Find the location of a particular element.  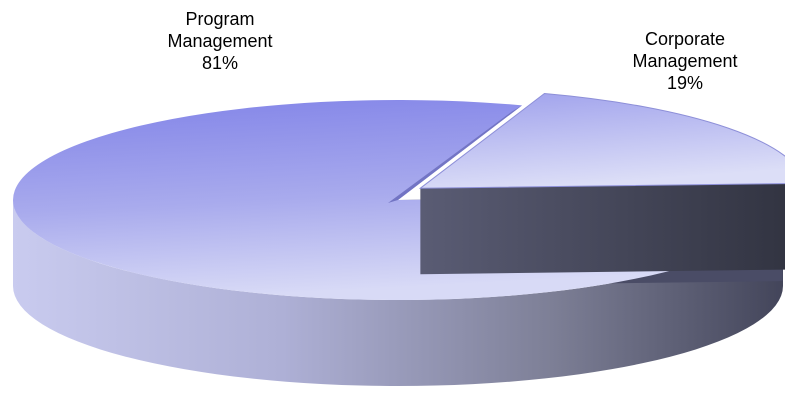

slice-label-program-management: Program Management 81% is located at coordinates (220, 41).